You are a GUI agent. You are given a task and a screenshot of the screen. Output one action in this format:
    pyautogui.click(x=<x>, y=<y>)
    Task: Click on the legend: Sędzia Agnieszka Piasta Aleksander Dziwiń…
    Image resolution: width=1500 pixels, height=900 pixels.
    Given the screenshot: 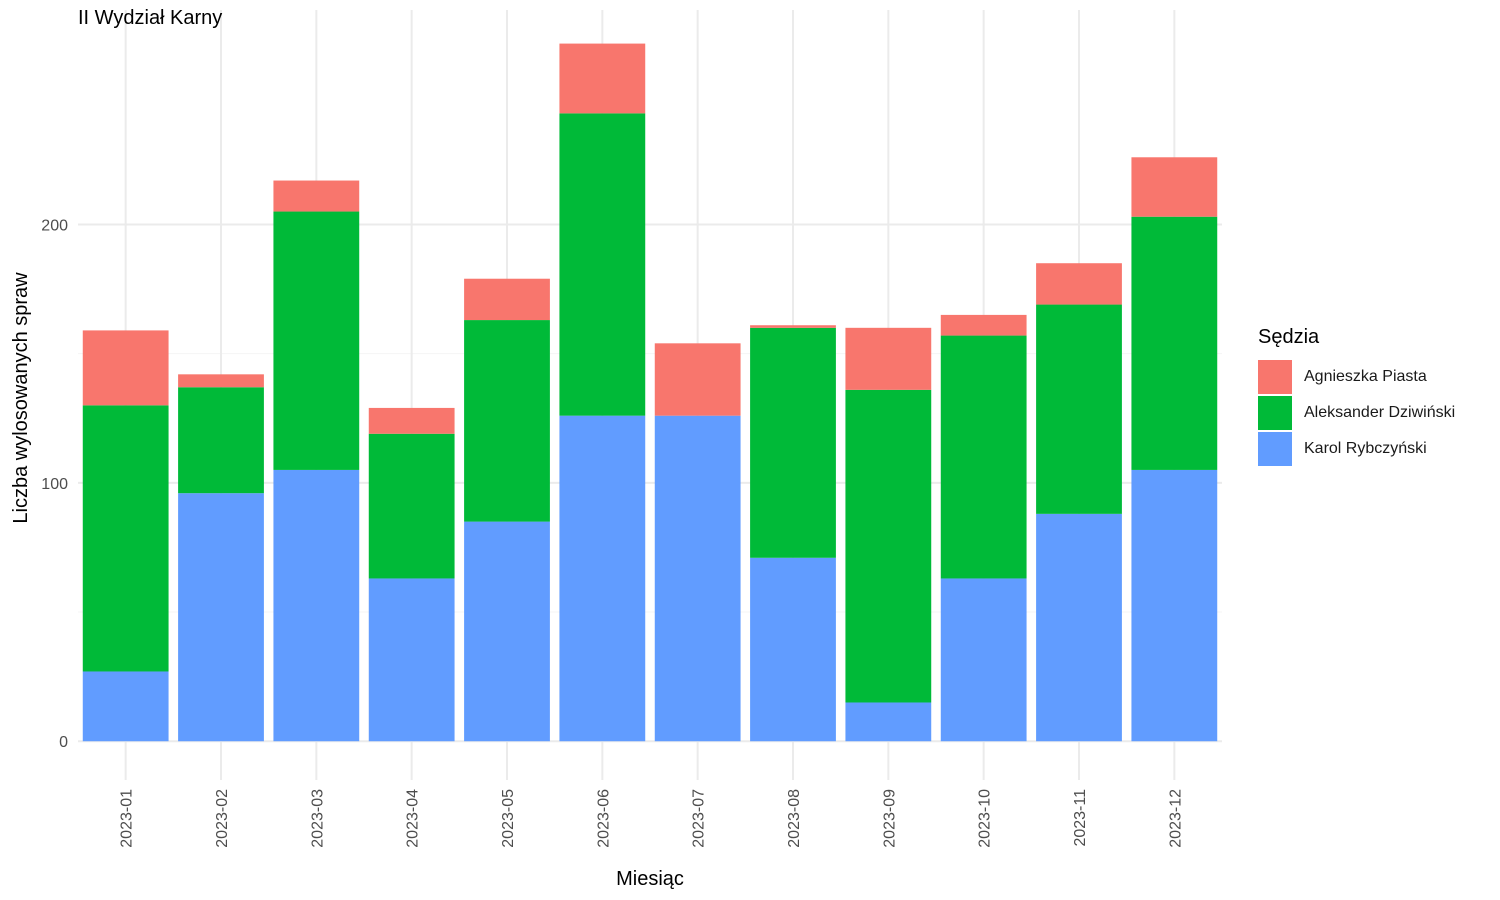 What is the action you would take?
    pyautogui.click(x=1356, y=396)
    